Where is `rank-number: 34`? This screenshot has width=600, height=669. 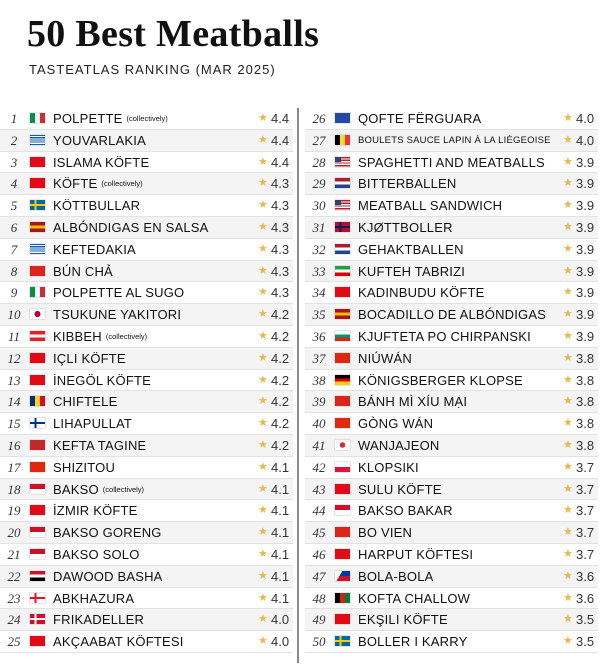
rank-number: 34 is located at coordinates (319, 293).